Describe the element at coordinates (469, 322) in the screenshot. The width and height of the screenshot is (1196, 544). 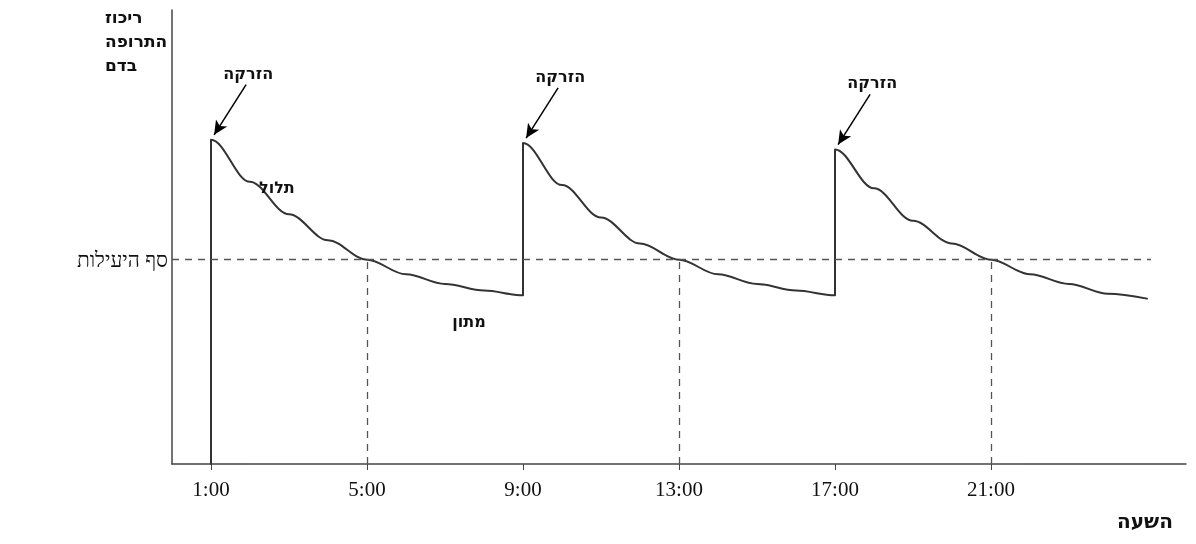
I see `annotation: מתון` at that location.